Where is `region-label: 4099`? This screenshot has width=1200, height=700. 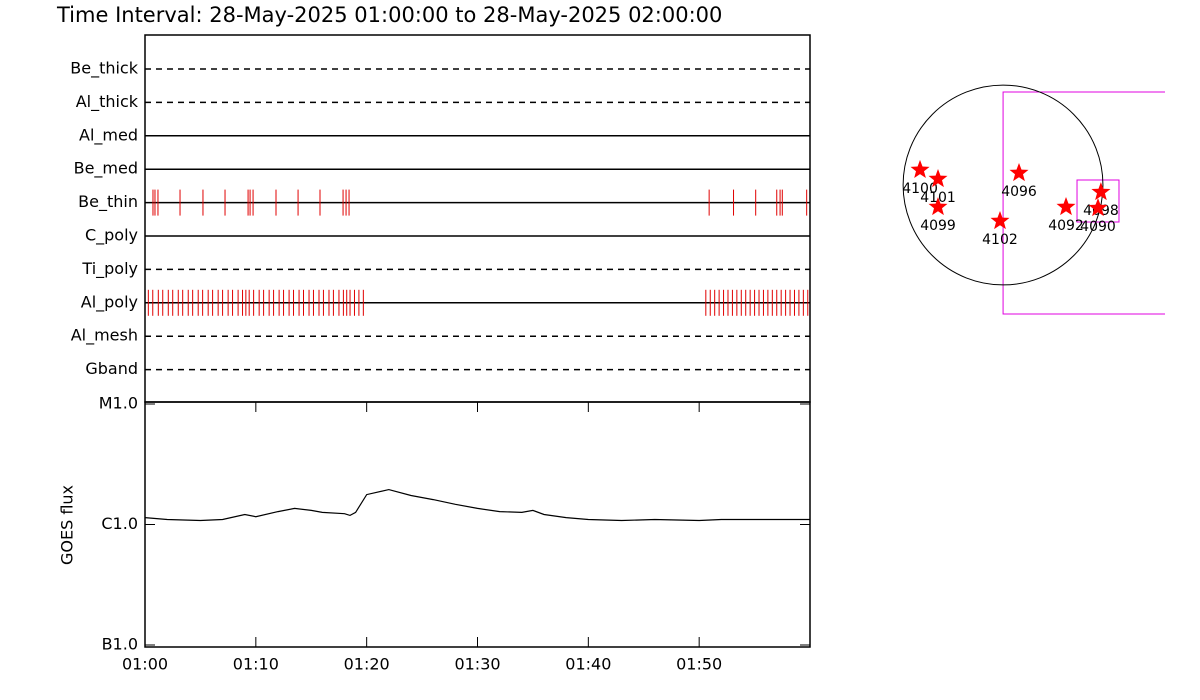
region-label: 4099 is located at coordinates (938, 226).